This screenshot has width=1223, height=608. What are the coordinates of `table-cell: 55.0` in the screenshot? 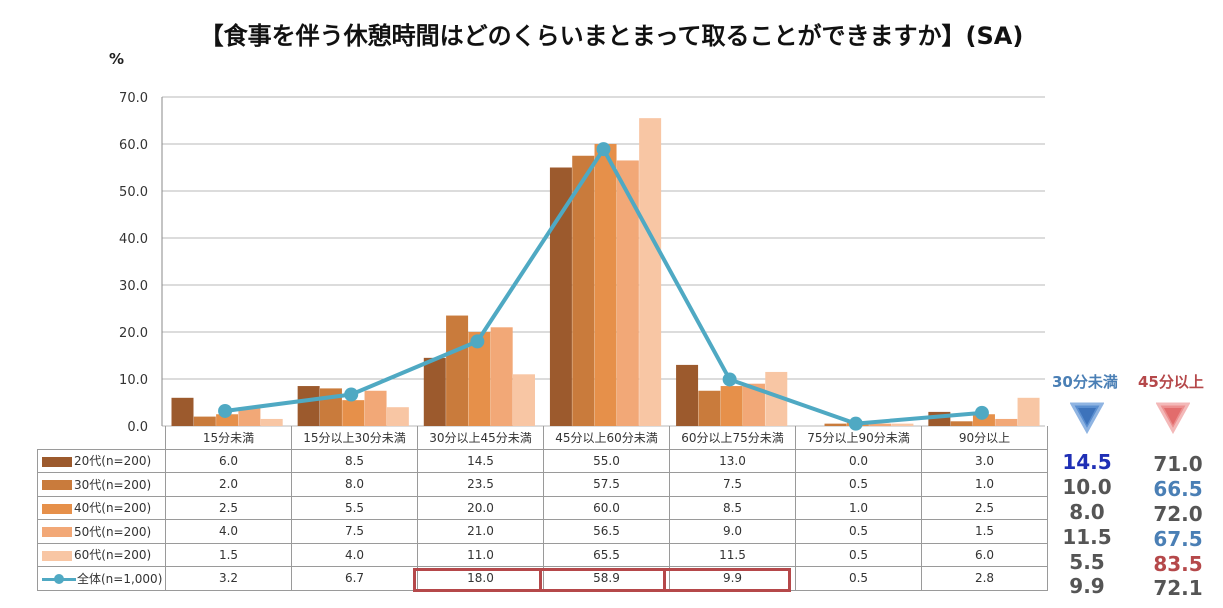 It's located at (606, 460).